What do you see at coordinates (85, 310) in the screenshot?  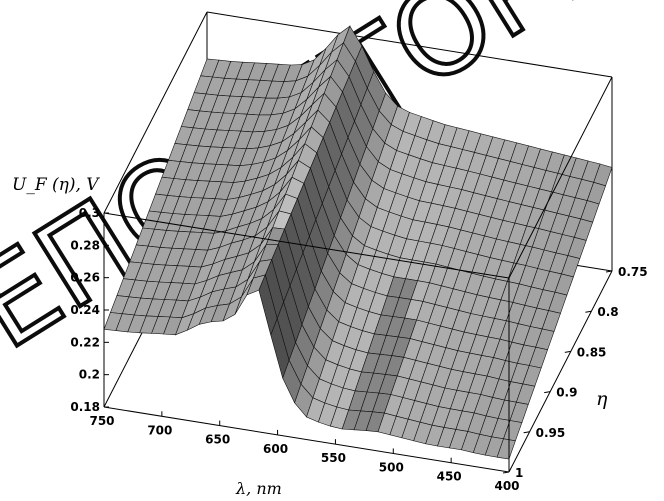 I see `z-tick-label: 0.24` at bounding box center [85, 310].